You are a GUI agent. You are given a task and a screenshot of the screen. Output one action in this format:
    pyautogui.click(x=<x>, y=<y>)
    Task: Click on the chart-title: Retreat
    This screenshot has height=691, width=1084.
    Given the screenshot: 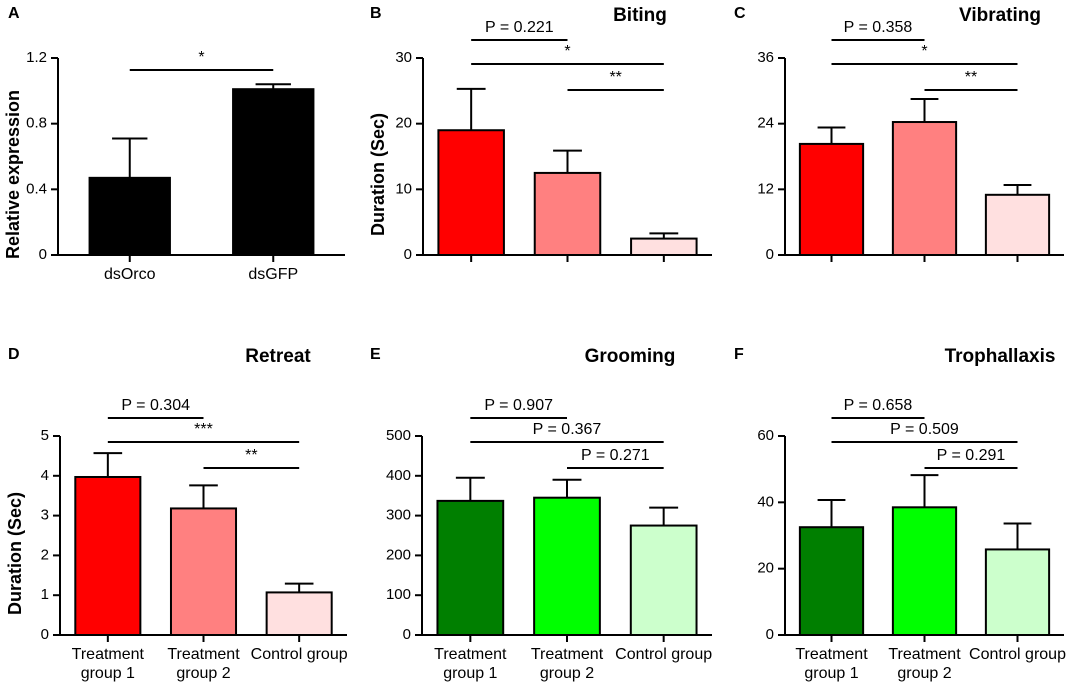 What is the action you would take?
    pyautogui.click(x=278, y=356)
    